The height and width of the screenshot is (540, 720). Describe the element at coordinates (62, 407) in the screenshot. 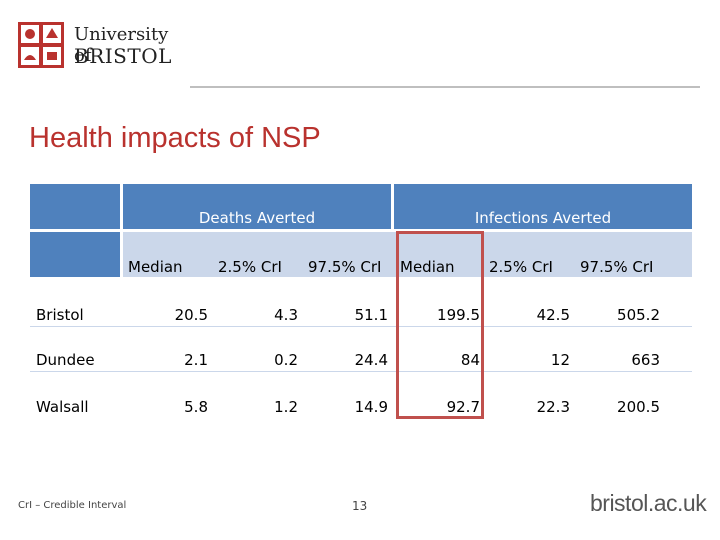

I see `row-label-walsall: Walsall` at that location.